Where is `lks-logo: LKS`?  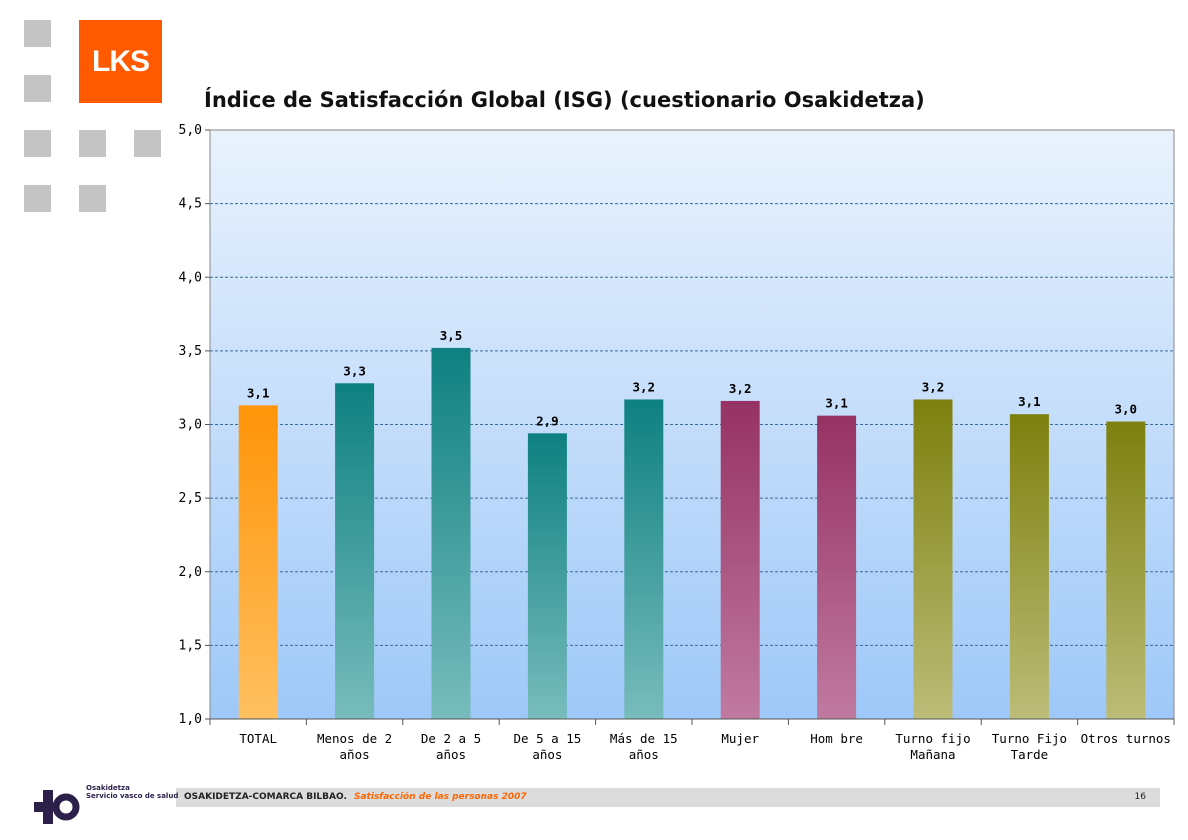
lks-logo: LKS is located at coordinates (120, 61).